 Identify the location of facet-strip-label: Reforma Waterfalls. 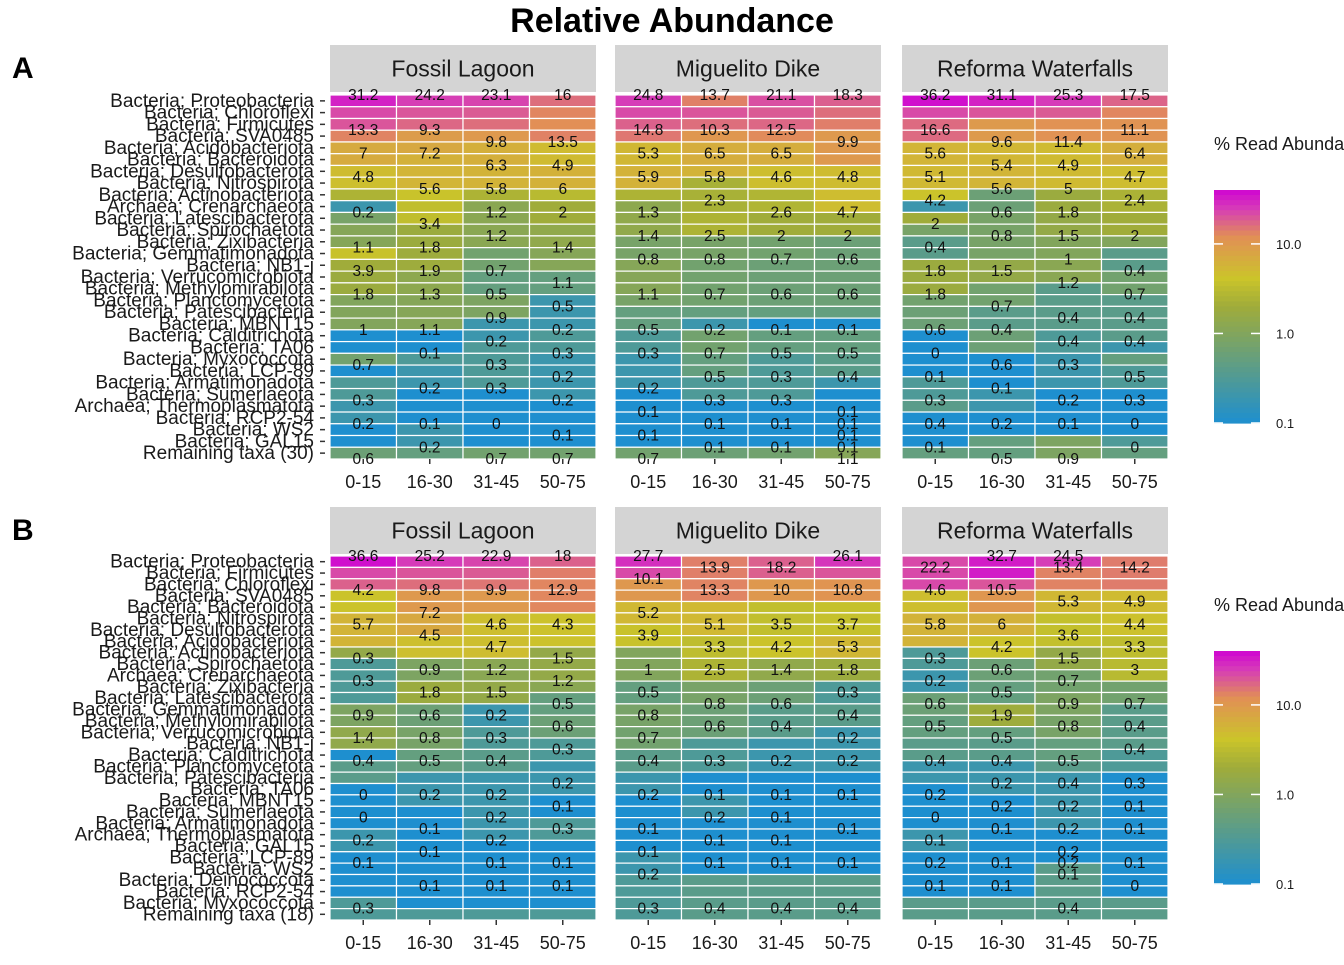
(1035, 531).